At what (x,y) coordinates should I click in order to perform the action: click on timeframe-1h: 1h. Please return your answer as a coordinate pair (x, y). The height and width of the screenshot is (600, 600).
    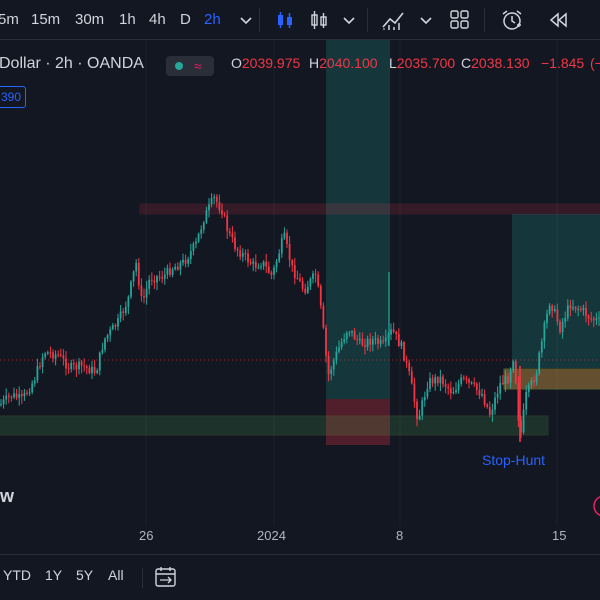
    Looking at the image, I should click on (127, 19).